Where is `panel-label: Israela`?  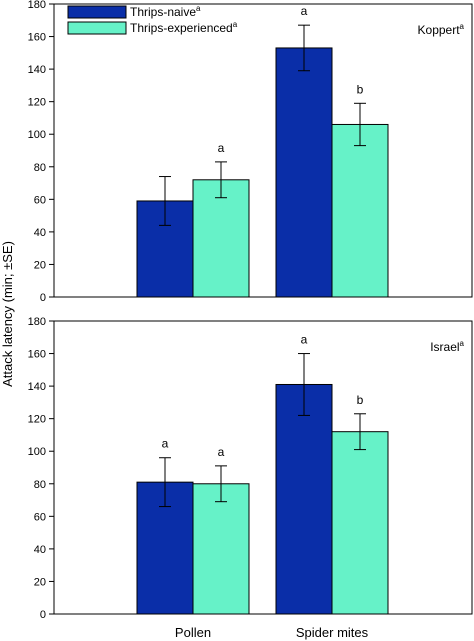
panel-label: Israela is located at coordinates (447, 346).